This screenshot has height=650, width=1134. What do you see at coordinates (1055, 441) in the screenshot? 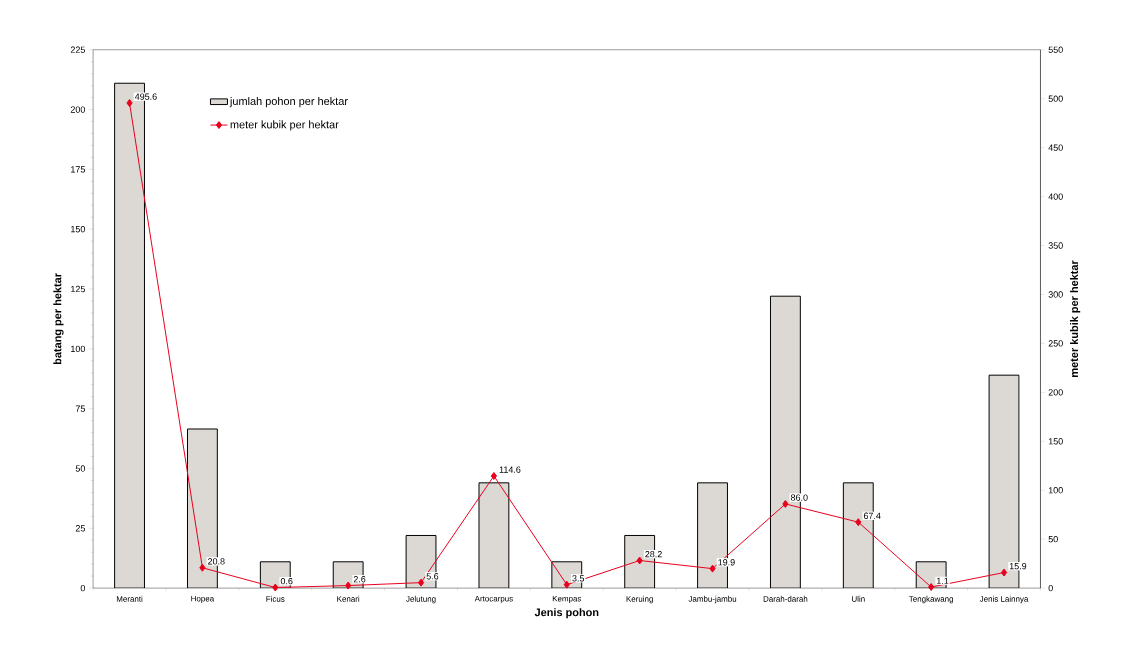
I see `y2-tick-label: 150` at bounding box center [1055, 441].